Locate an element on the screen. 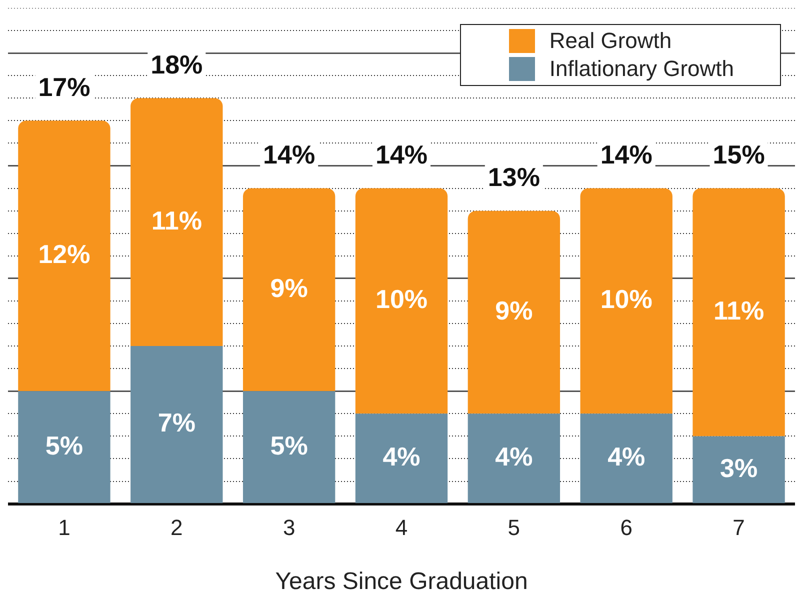 This screenshot has height=609, width=803. data-label: 3% is located at coordinates (739, 467).